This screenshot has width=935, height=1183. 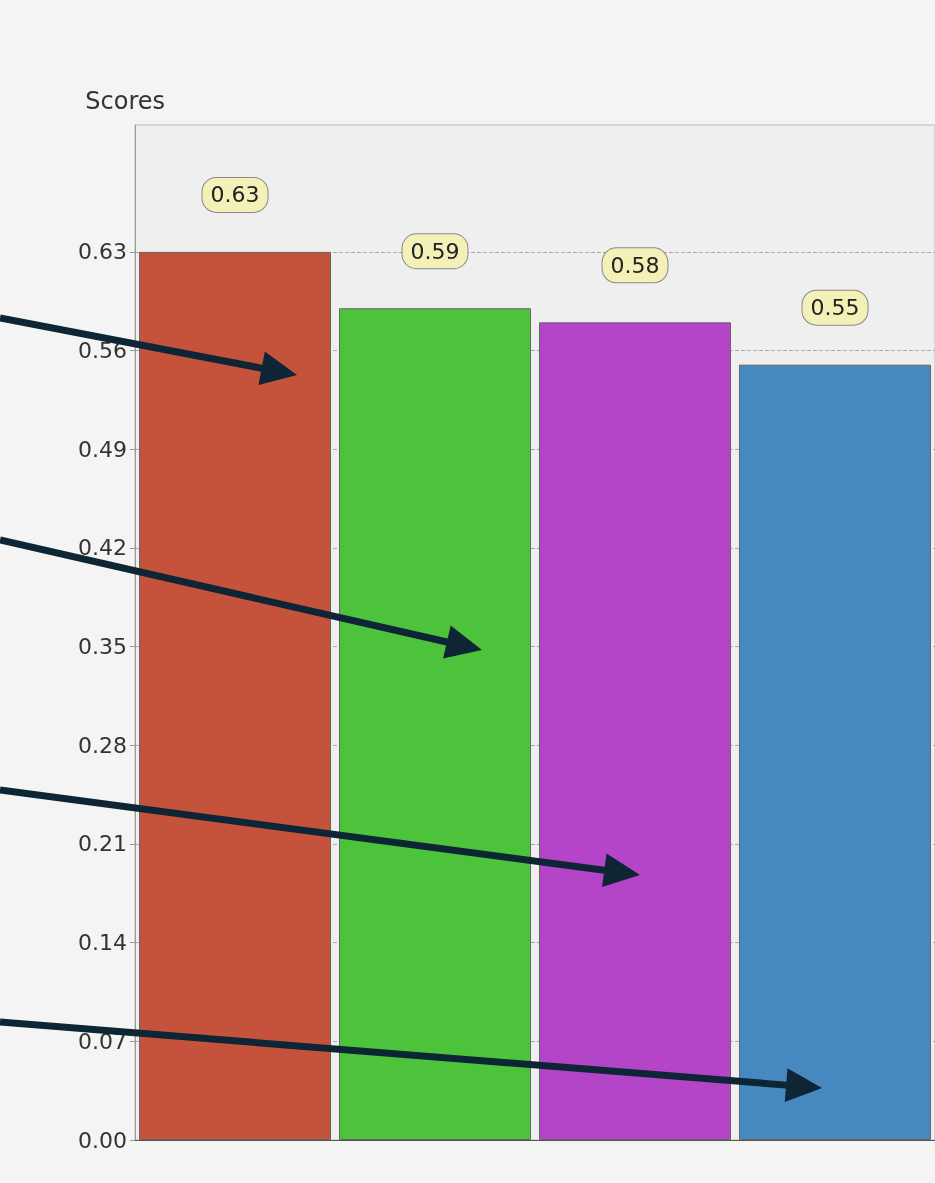 I want to click on y-tick-label: 0.28, so click(x=102, y=745).